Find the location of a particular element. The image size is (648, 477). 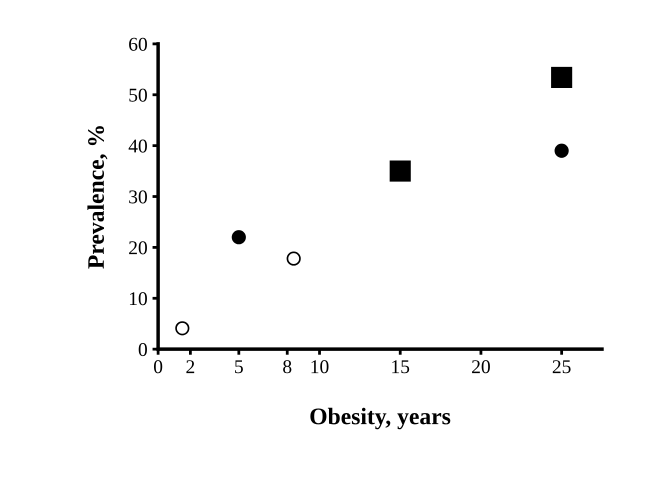

y-tick-label: 50 is located at coordinates (138, 95).